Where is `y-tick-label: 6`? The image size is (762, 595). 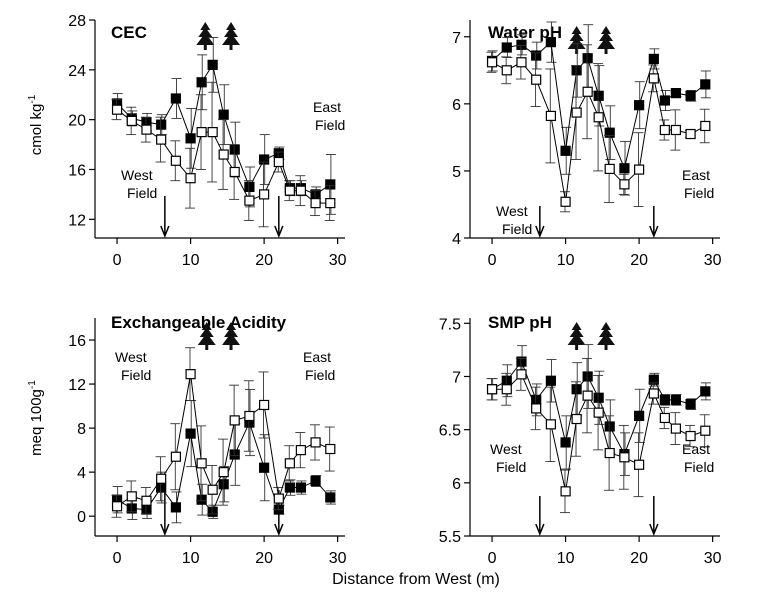
y-tick-label: 6 is located at coordinates (456, 484).